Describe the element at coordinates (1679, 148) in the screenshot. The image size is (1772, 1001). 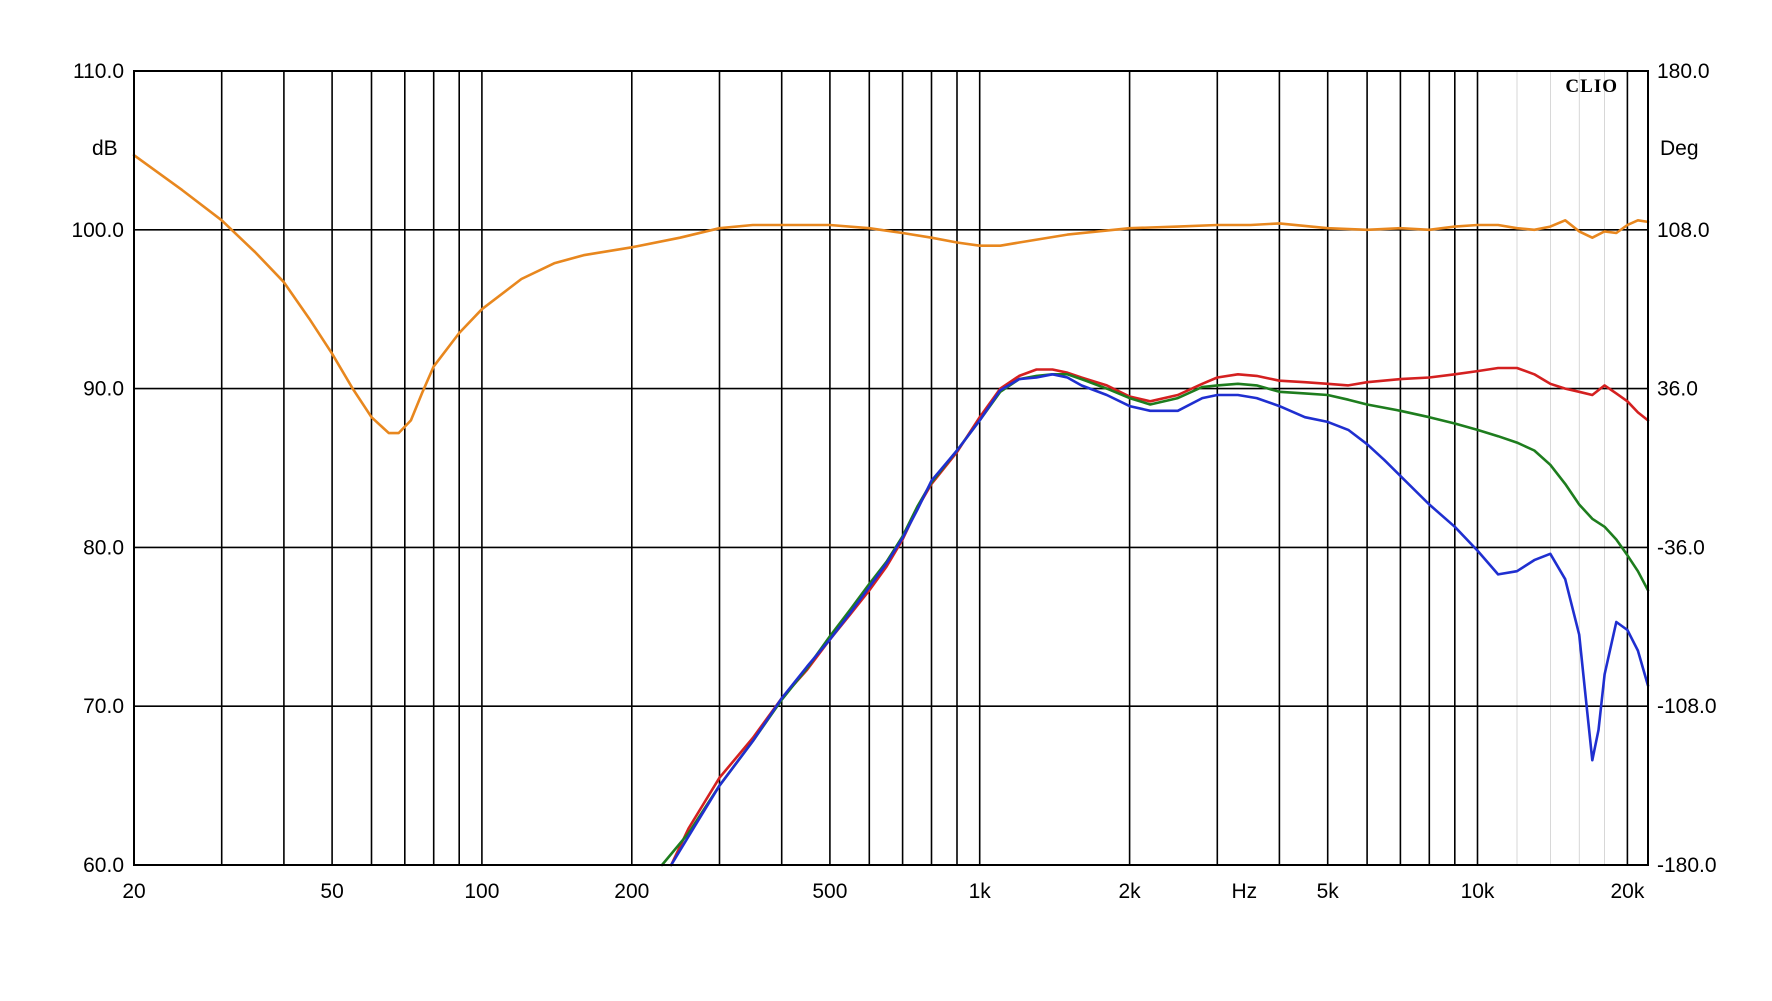
I see `y2-axis-unit-label: Deg` at that location.